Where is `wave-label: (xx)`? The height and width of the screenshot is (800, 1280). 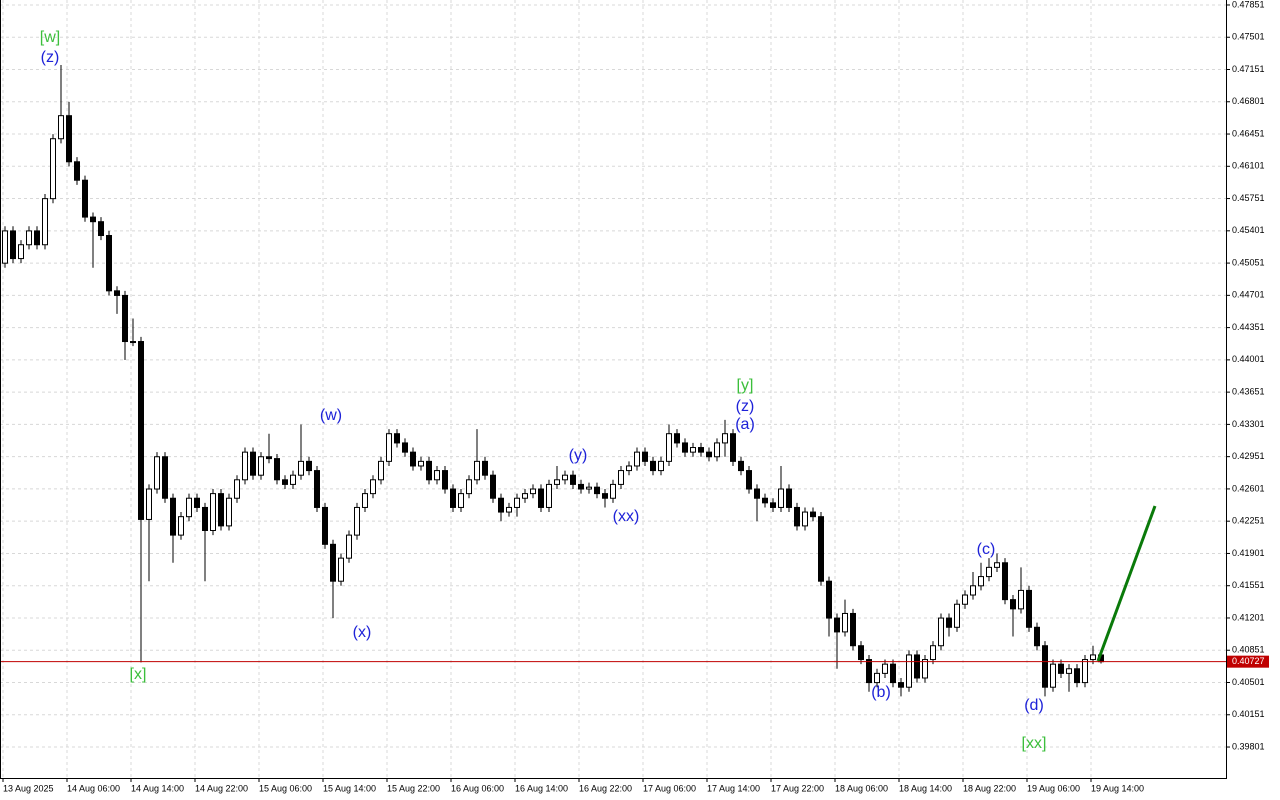
wave-label: (xx) is located at coordinates (626, 516).